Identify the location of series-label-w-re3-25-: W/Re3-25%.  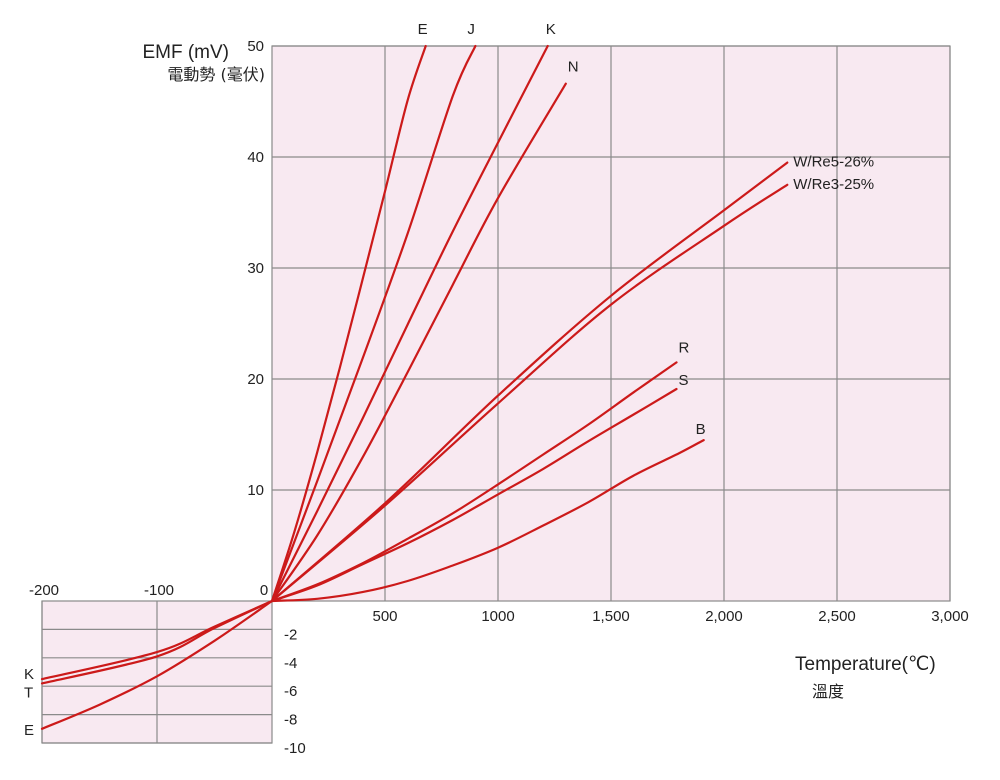
(833, 184).